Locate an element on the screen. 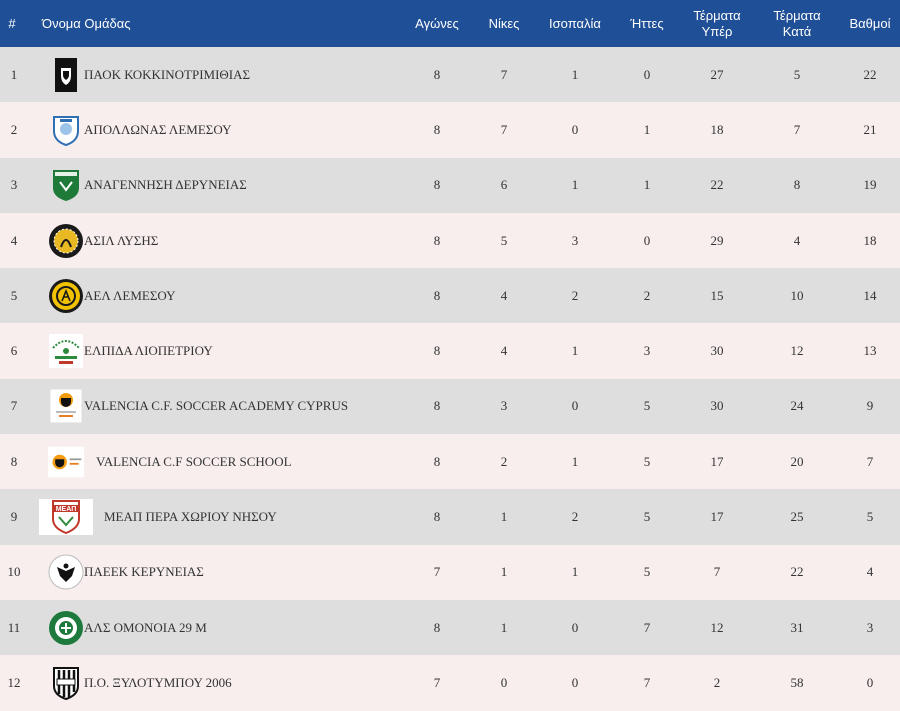  cell-points: 9 is located at coordinates (870, 406).